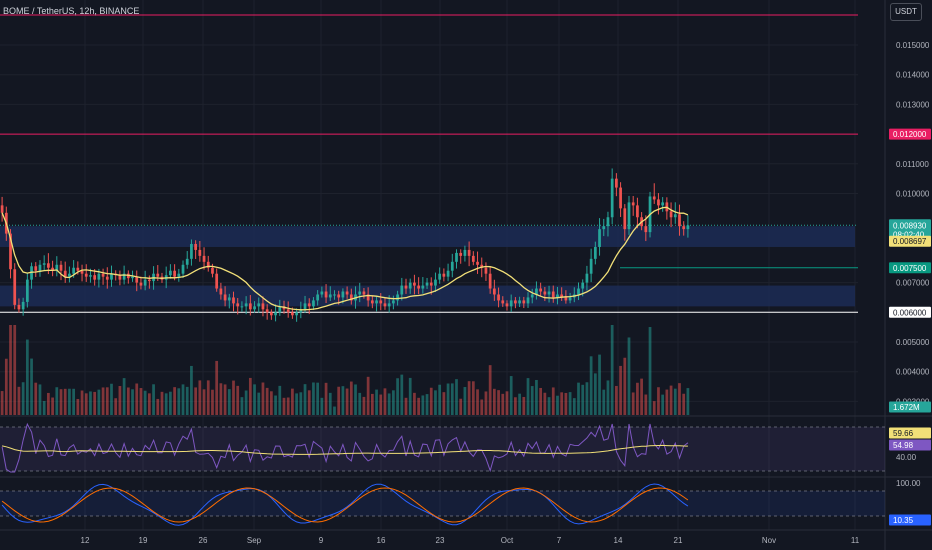 This screenshot has height=550, width=932. Describe the element at coordinates (345, 258) in the screenshot. I see `moving-average-line` at that location.